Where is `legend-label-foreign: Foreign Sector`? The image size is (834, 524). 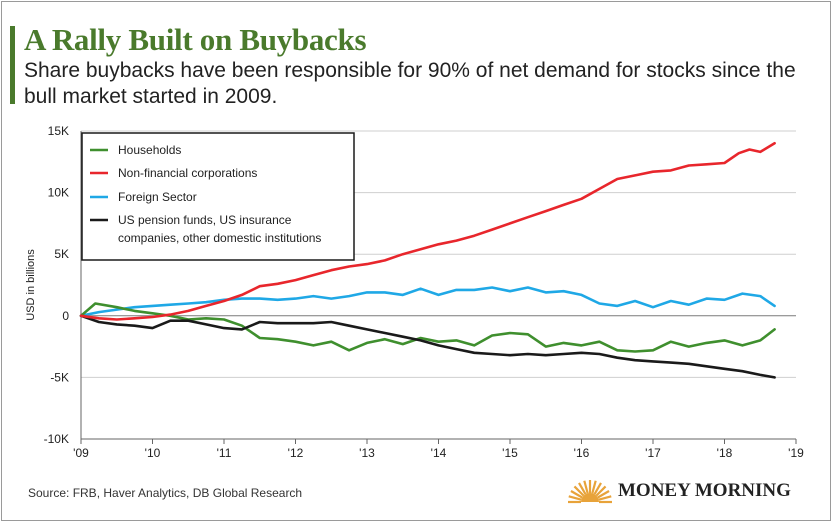
legend-label-foreign: Foreign Sector is located at coordinates (157, 197).